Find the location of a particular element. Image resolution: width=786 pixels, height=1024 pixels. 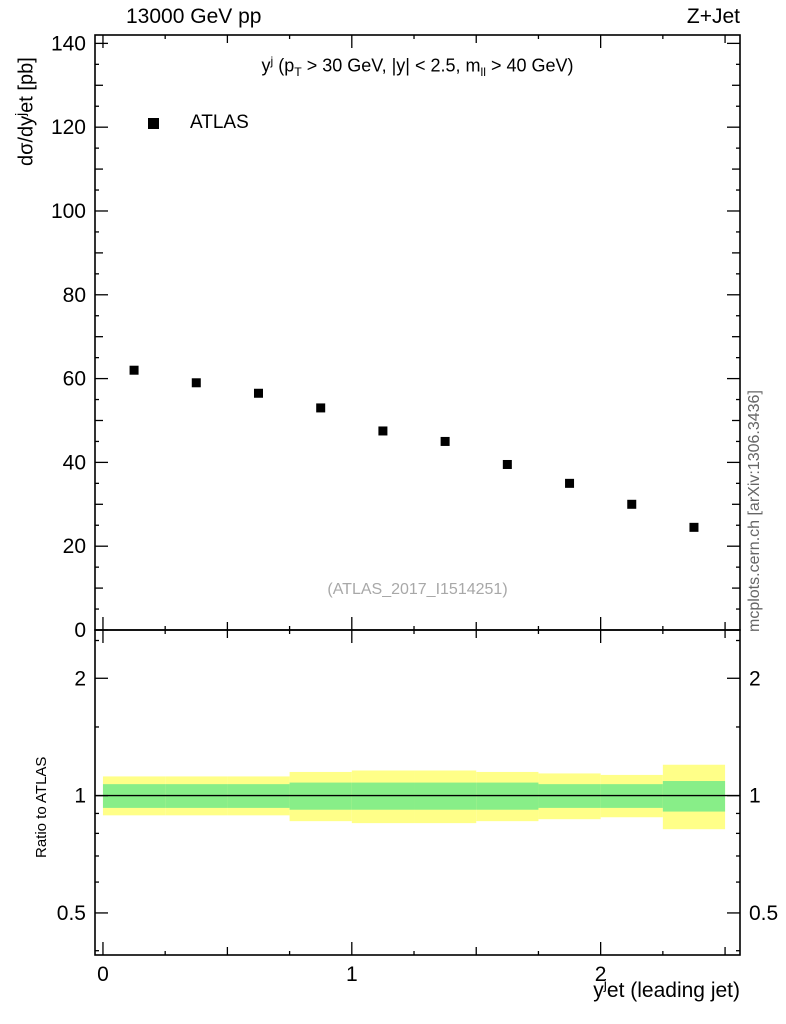

atlas-data-marker-icon is located at coordinates (153, 123).